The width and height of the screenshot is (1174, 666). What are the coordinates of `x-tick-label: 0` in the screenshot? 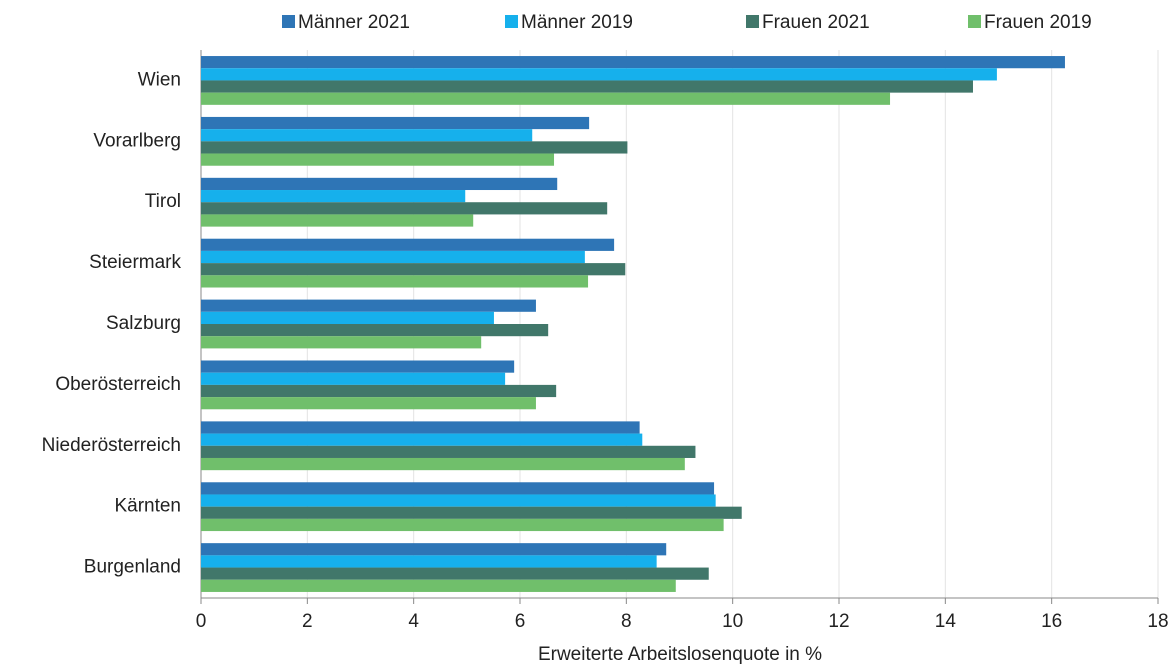 It's located at (201, 621).